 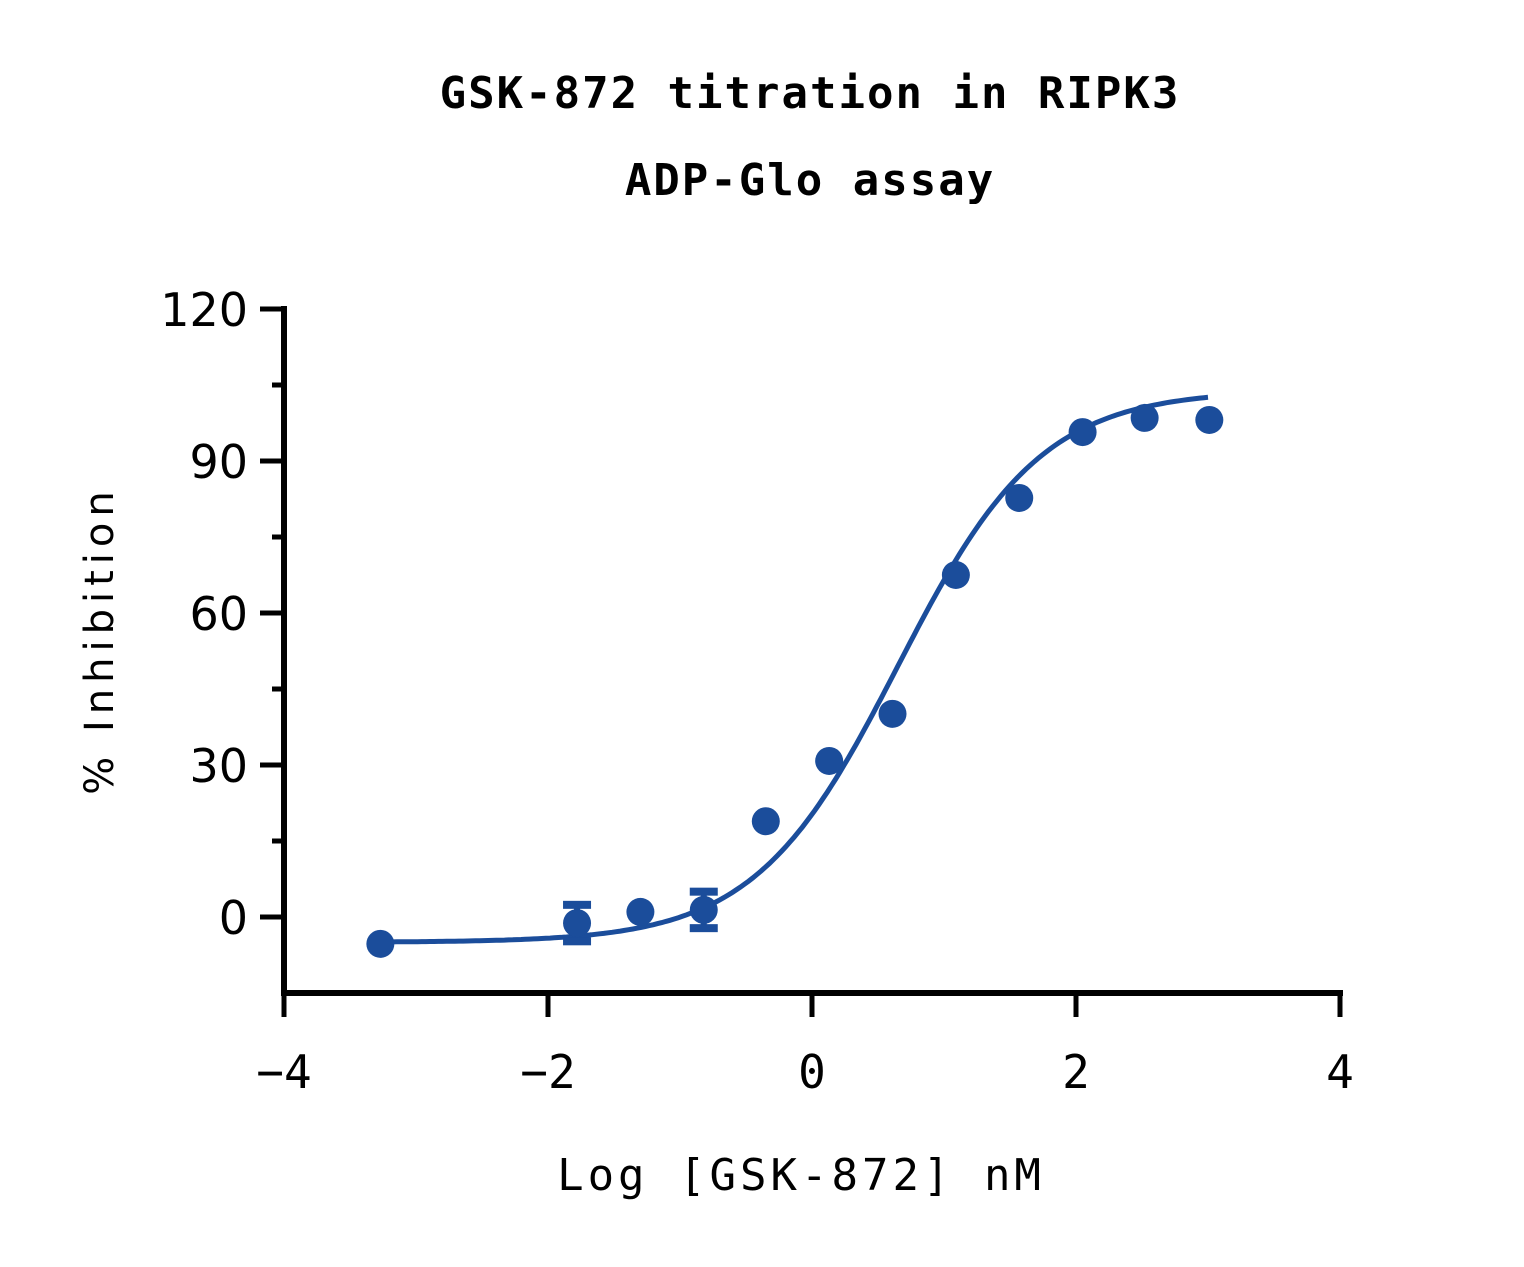 I want to click on x-tick-label: −2, so click(x=547, y=1072).